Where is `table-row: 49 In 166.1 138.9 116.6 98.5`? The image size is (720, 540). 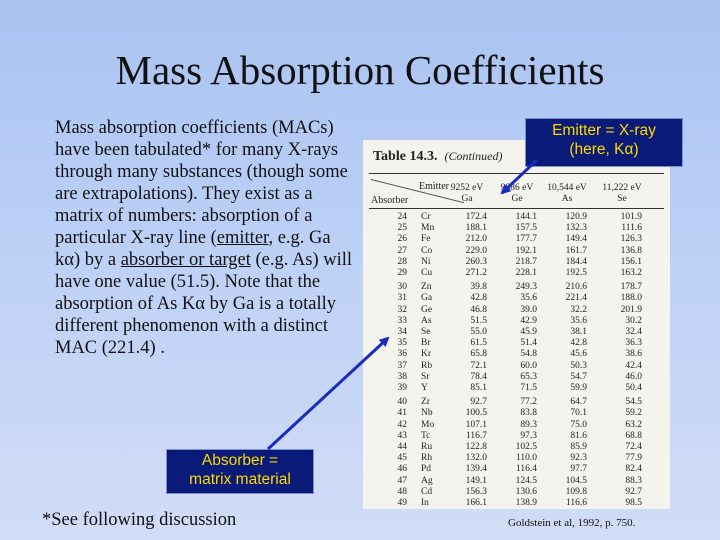
table-row: 49 In 166.1 138.9 116.6 98.5 is located at coordinates (516, 503).